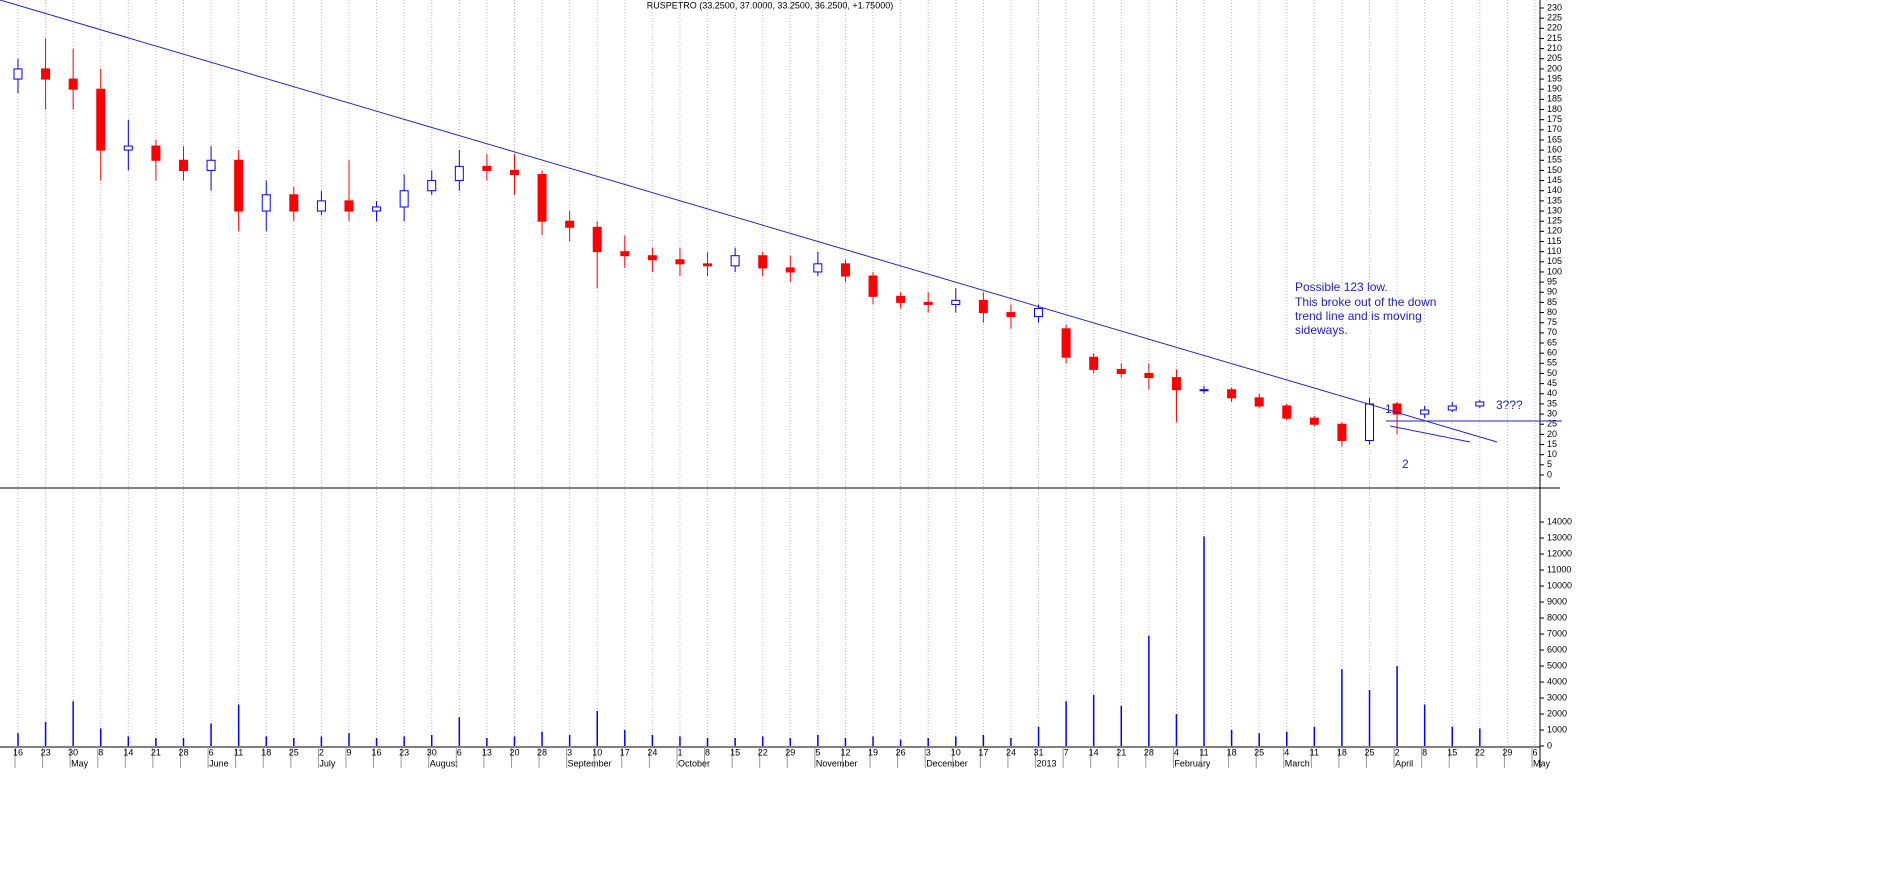  Describe the element at coordinates (1557, 729) in the screenshot. I see `y-tick-label: 1000` at that location.